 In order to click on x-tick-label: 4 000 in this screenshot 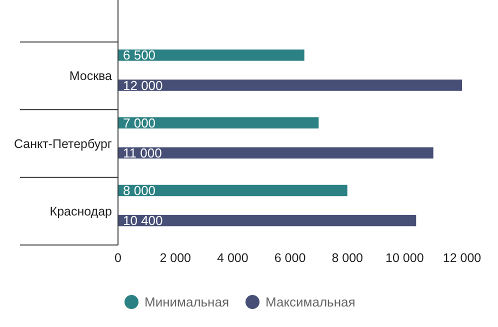, I will do `click(232, 258)`.